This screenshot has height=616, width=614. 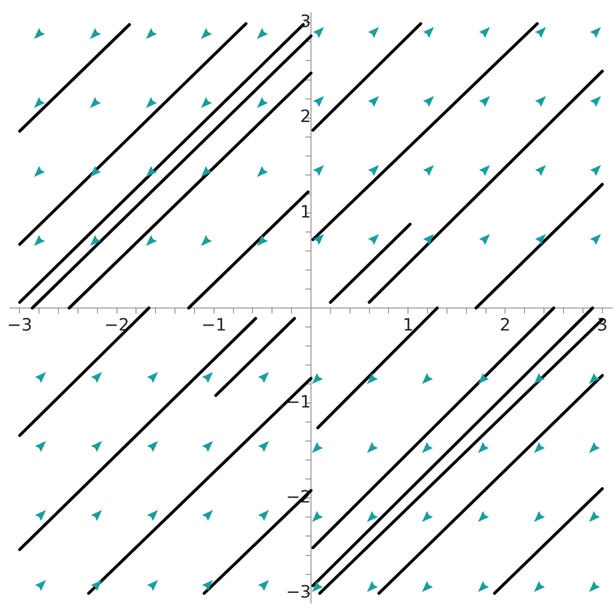 I want to click on x-tick-label: 2, so click(x=505, y=326).